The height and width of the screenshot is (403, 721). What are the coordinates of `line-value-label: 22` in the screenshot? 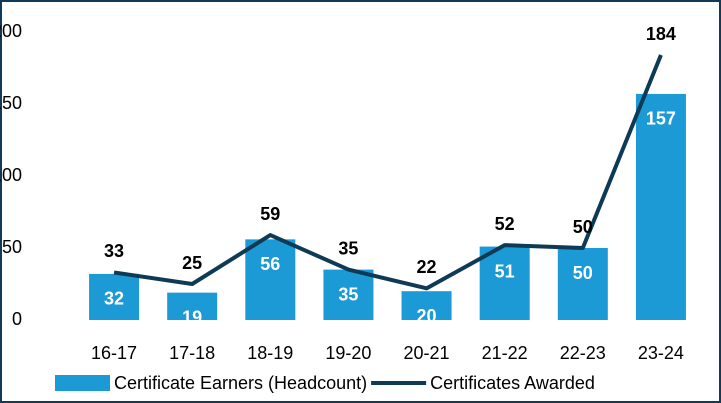 It's located at (427, 267).